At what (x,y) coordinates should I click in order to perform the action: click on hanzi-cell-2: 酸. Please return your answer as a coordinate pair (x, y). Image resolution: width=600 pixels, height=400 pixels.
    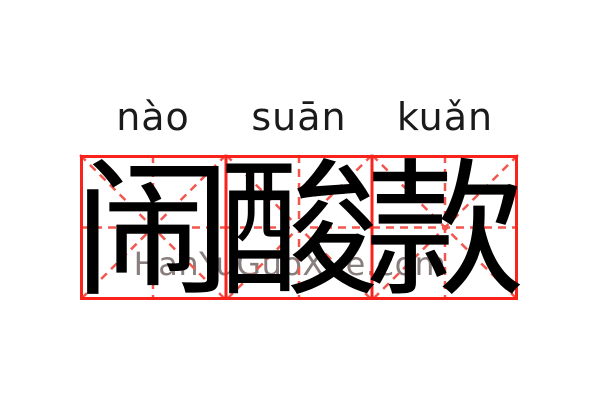
    Looking at the image, I should click on (299, 230).